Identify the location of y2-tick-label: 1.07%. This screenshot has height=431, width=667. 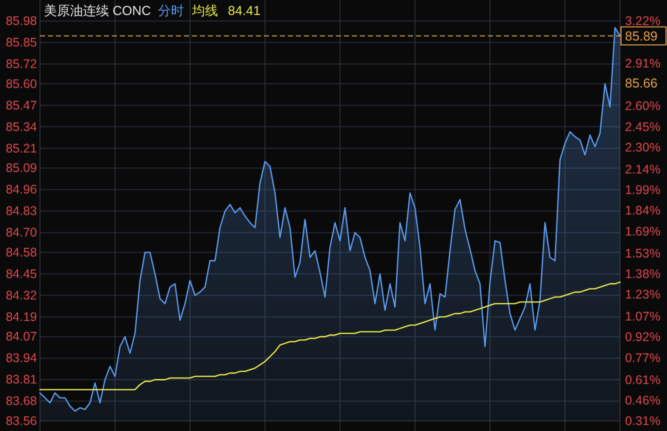
(642, 317).